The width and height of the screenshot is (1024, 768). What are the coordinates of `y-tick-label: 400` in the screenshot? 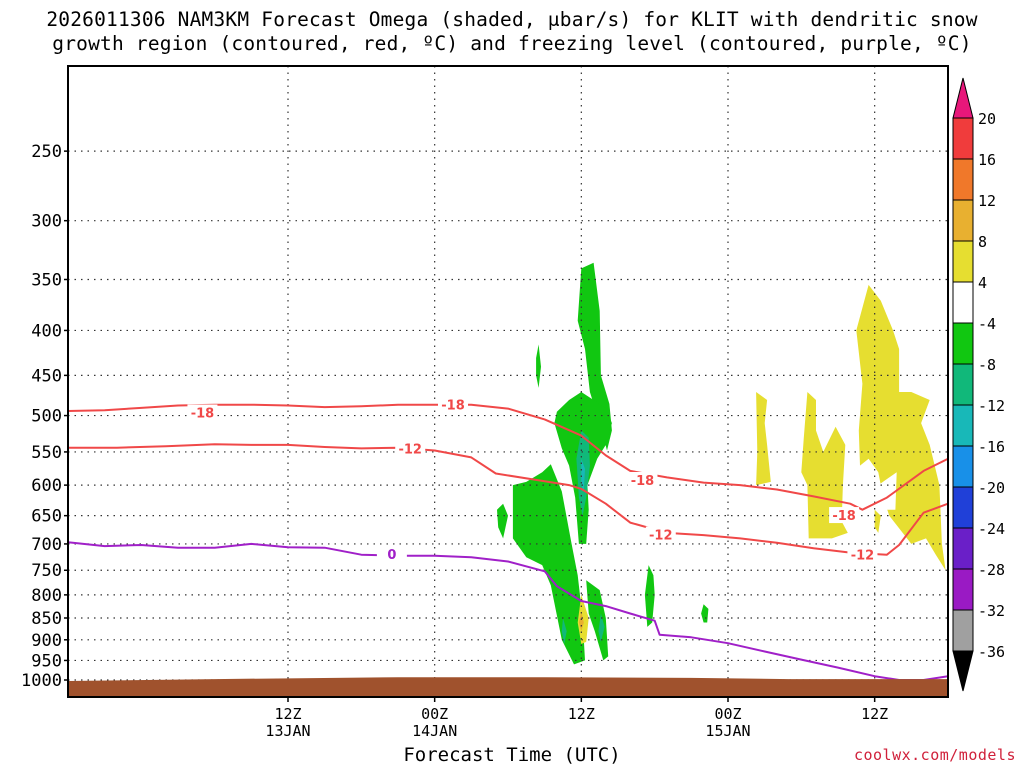 It's located at (46, 331).